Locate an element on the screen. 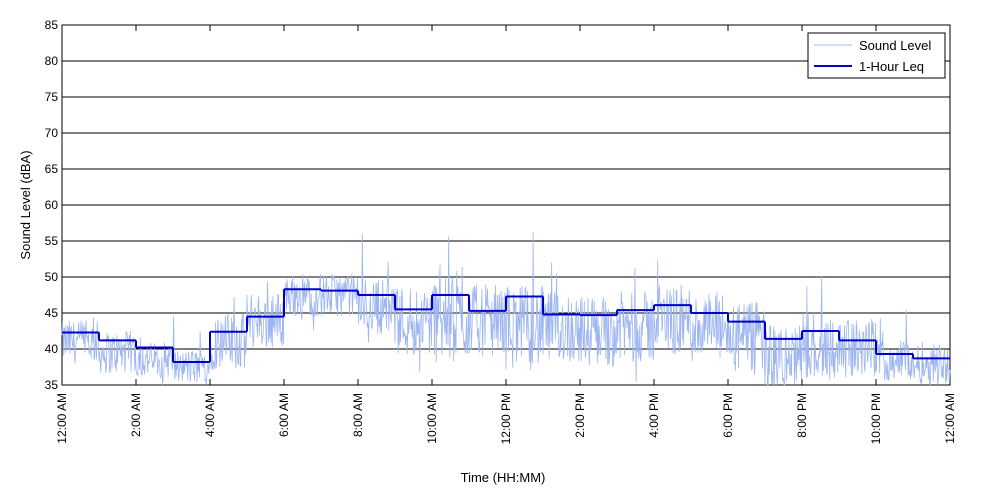  y-tick-label-40: 40 is located at coordinates (52, 349).